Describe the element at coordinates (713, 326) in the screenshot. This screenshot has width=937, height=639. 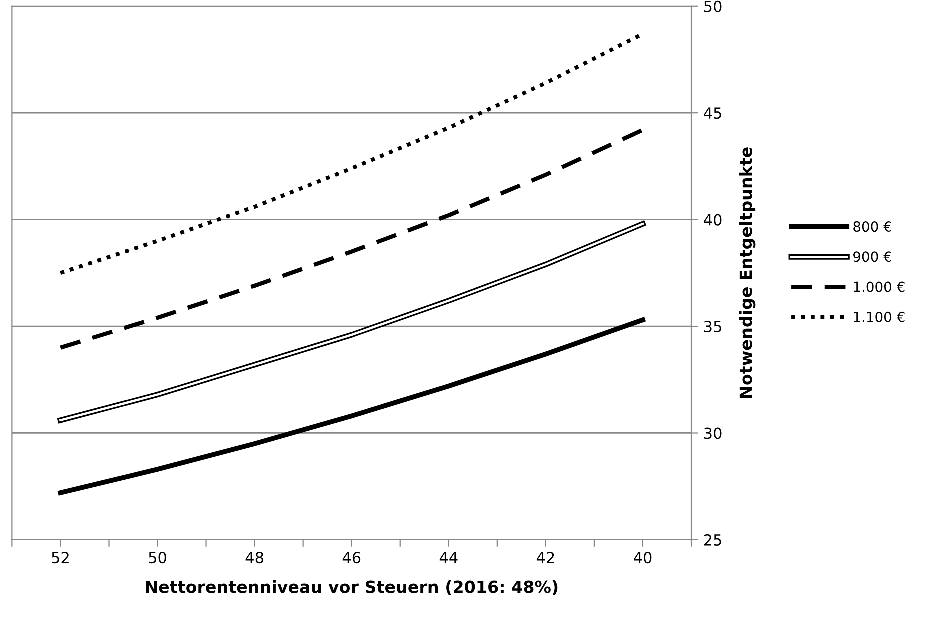
I see `y-tick-label: 35` at that location.